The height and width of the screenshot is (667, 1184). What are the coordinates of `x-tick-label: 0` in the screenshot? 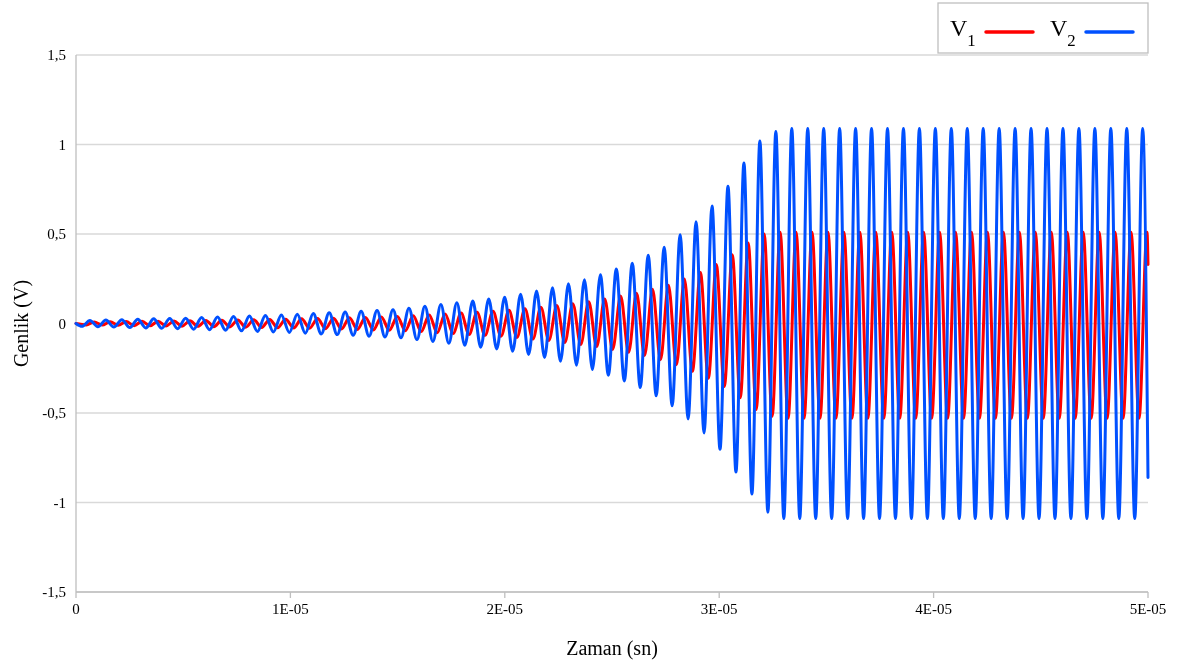 It's located at (76, 609).